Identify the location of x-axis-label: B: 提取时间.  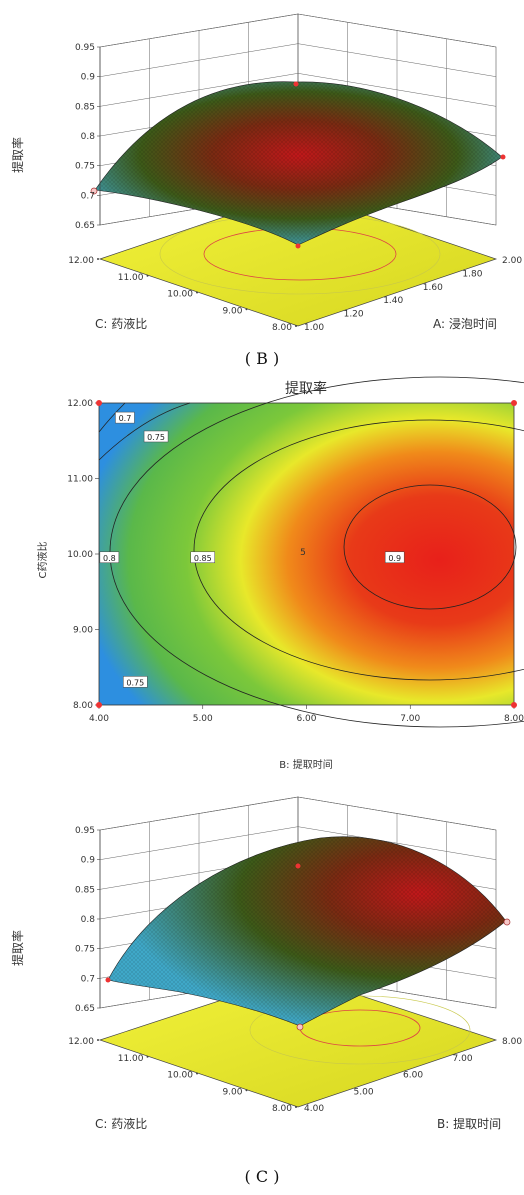
(469, 1123).